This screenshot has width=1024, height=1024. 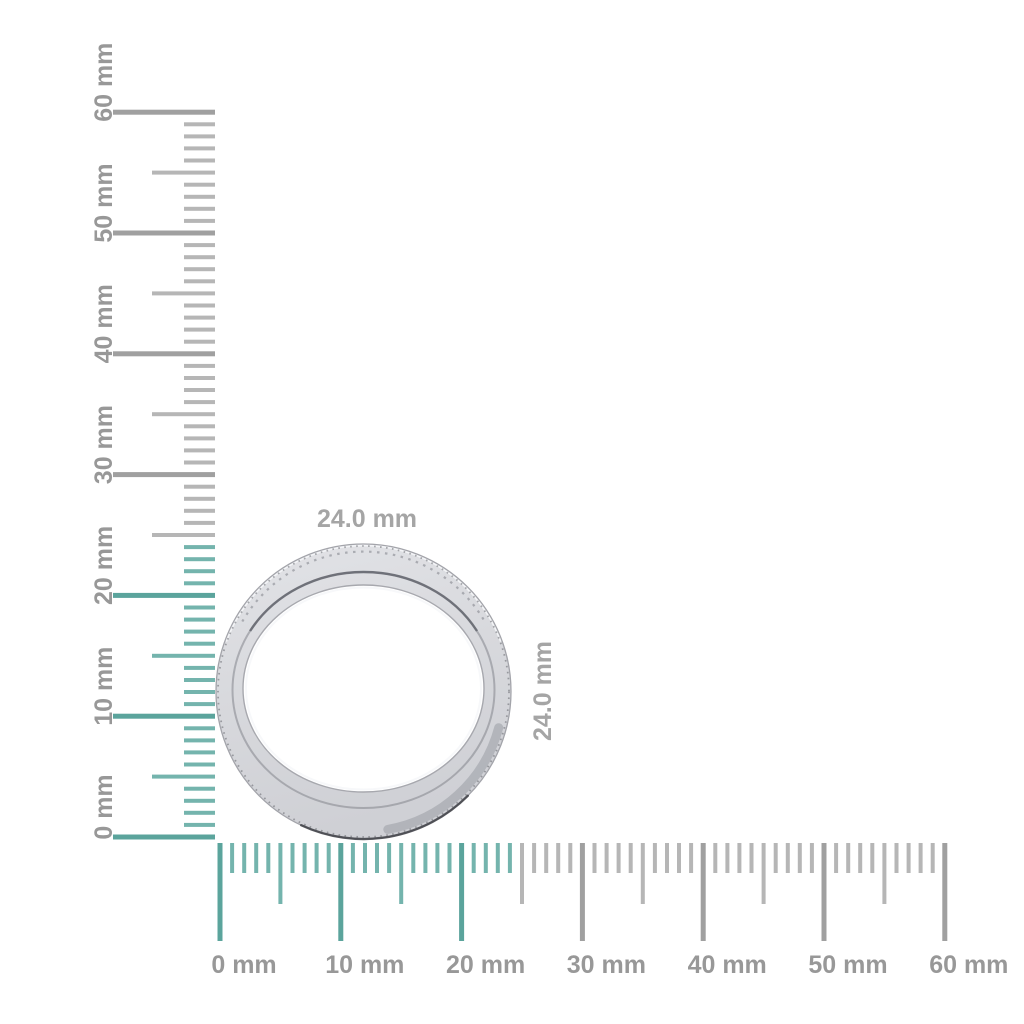 What do you see at coordinates (104, 82) in the screenshot?
I see `ruler-label: 60 mm` at bounding box center [104, 82].